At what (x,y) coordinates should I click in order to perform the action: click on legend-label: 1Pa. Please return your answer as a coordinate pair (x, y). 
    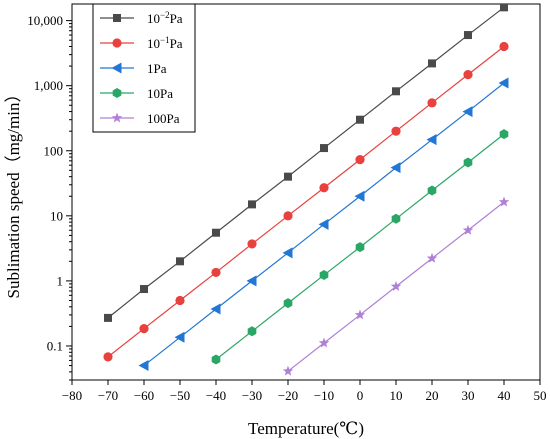
    Looking at the image, I should click on (157, 68).